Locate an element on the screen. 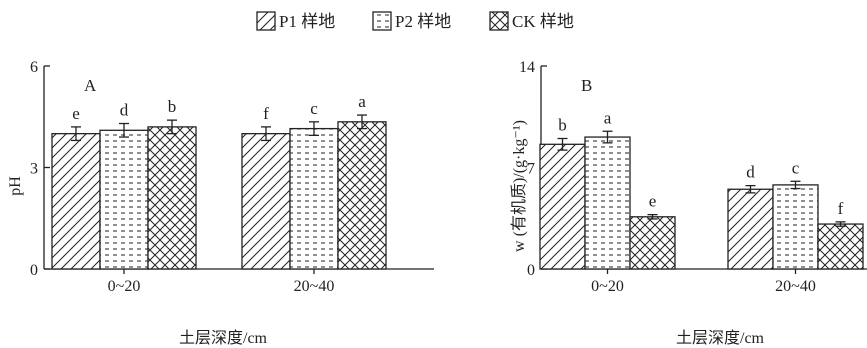  panel-a-category-label: 0~20 is located at coordinates (124, 286).